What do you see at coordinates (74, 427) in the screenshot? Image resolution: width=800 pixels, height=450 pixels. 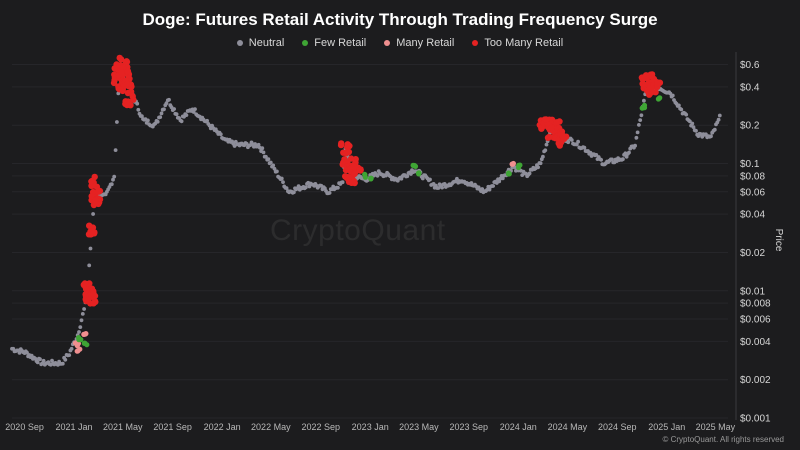 I see `x-tick-label: 2021 Jan` at bounding box center [74, 427].